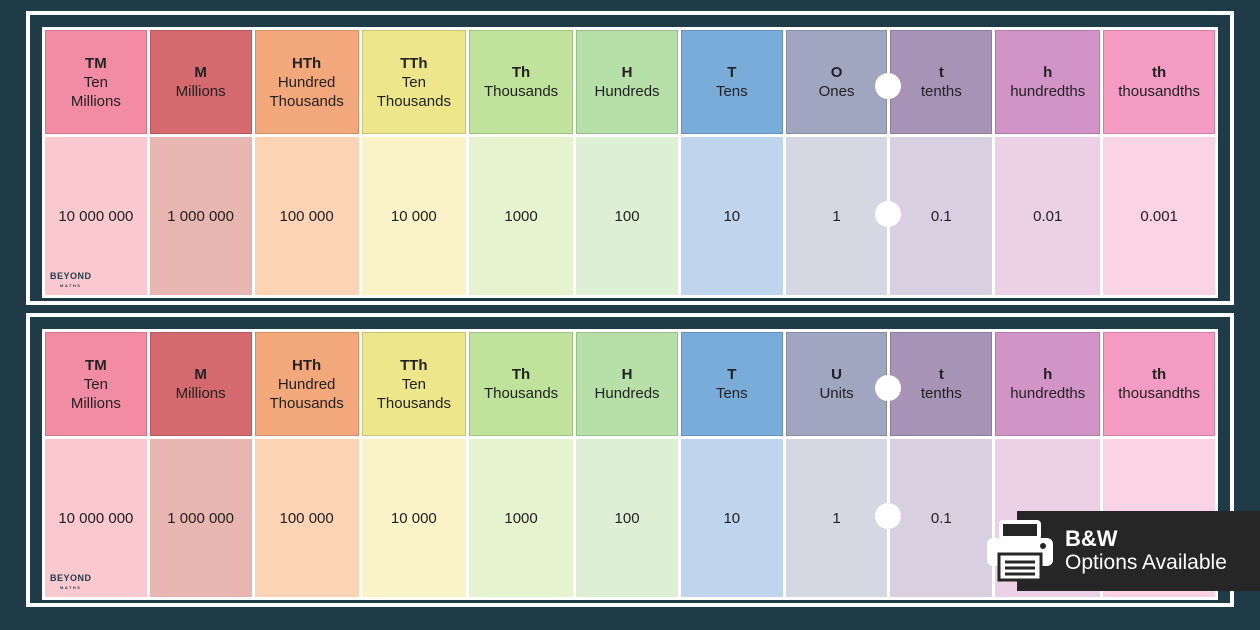 This screenshot has height=630, width=1260. Describe the element at coordinates (521, 518) in the screenshot. I see `place-value-cell: 1000` at that location.